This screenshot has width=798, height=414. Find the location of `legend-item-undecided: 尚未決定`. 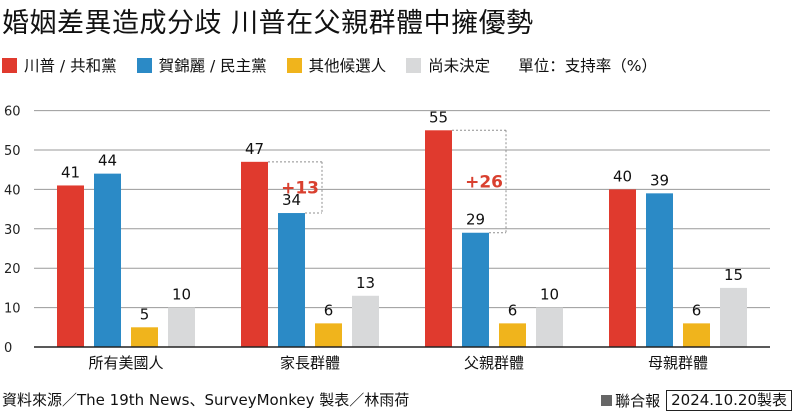

legend-item-undecided: 尚未決定 is located at coordinates (448, 65).